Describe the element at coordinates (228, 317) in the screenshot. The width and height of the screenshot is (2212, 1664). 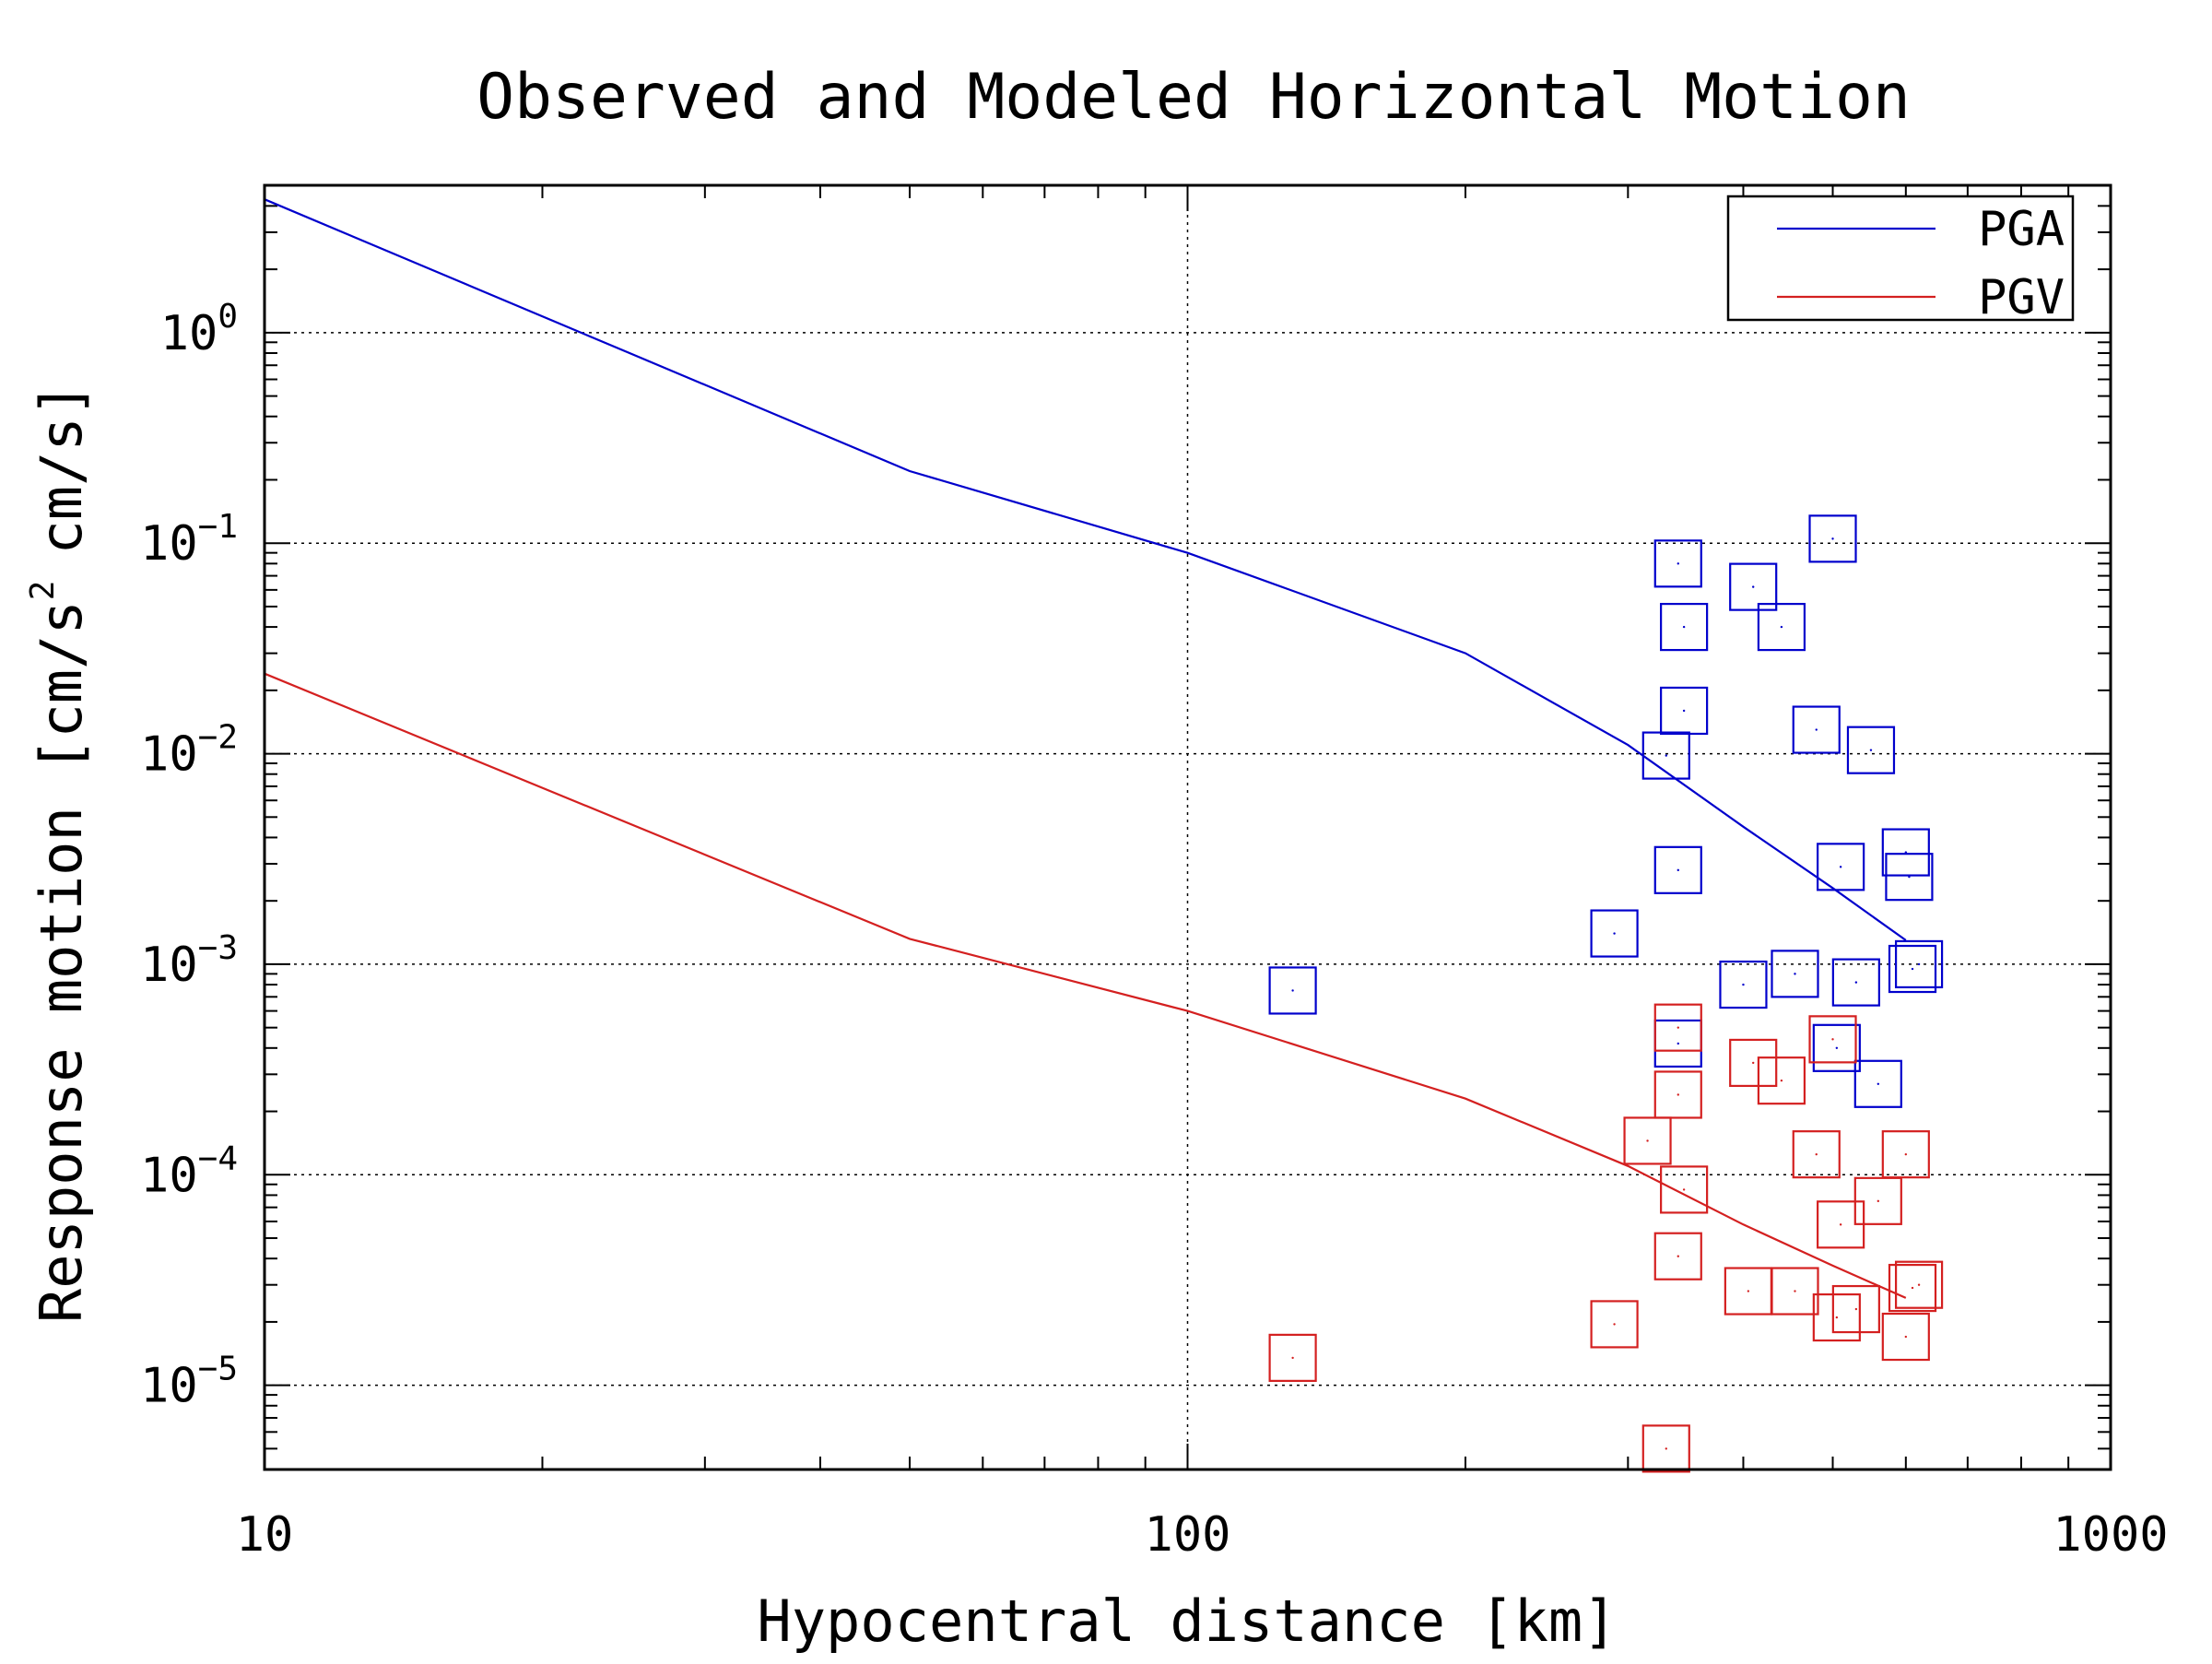
I see `y-tick-label-exponent: 0` at that location.